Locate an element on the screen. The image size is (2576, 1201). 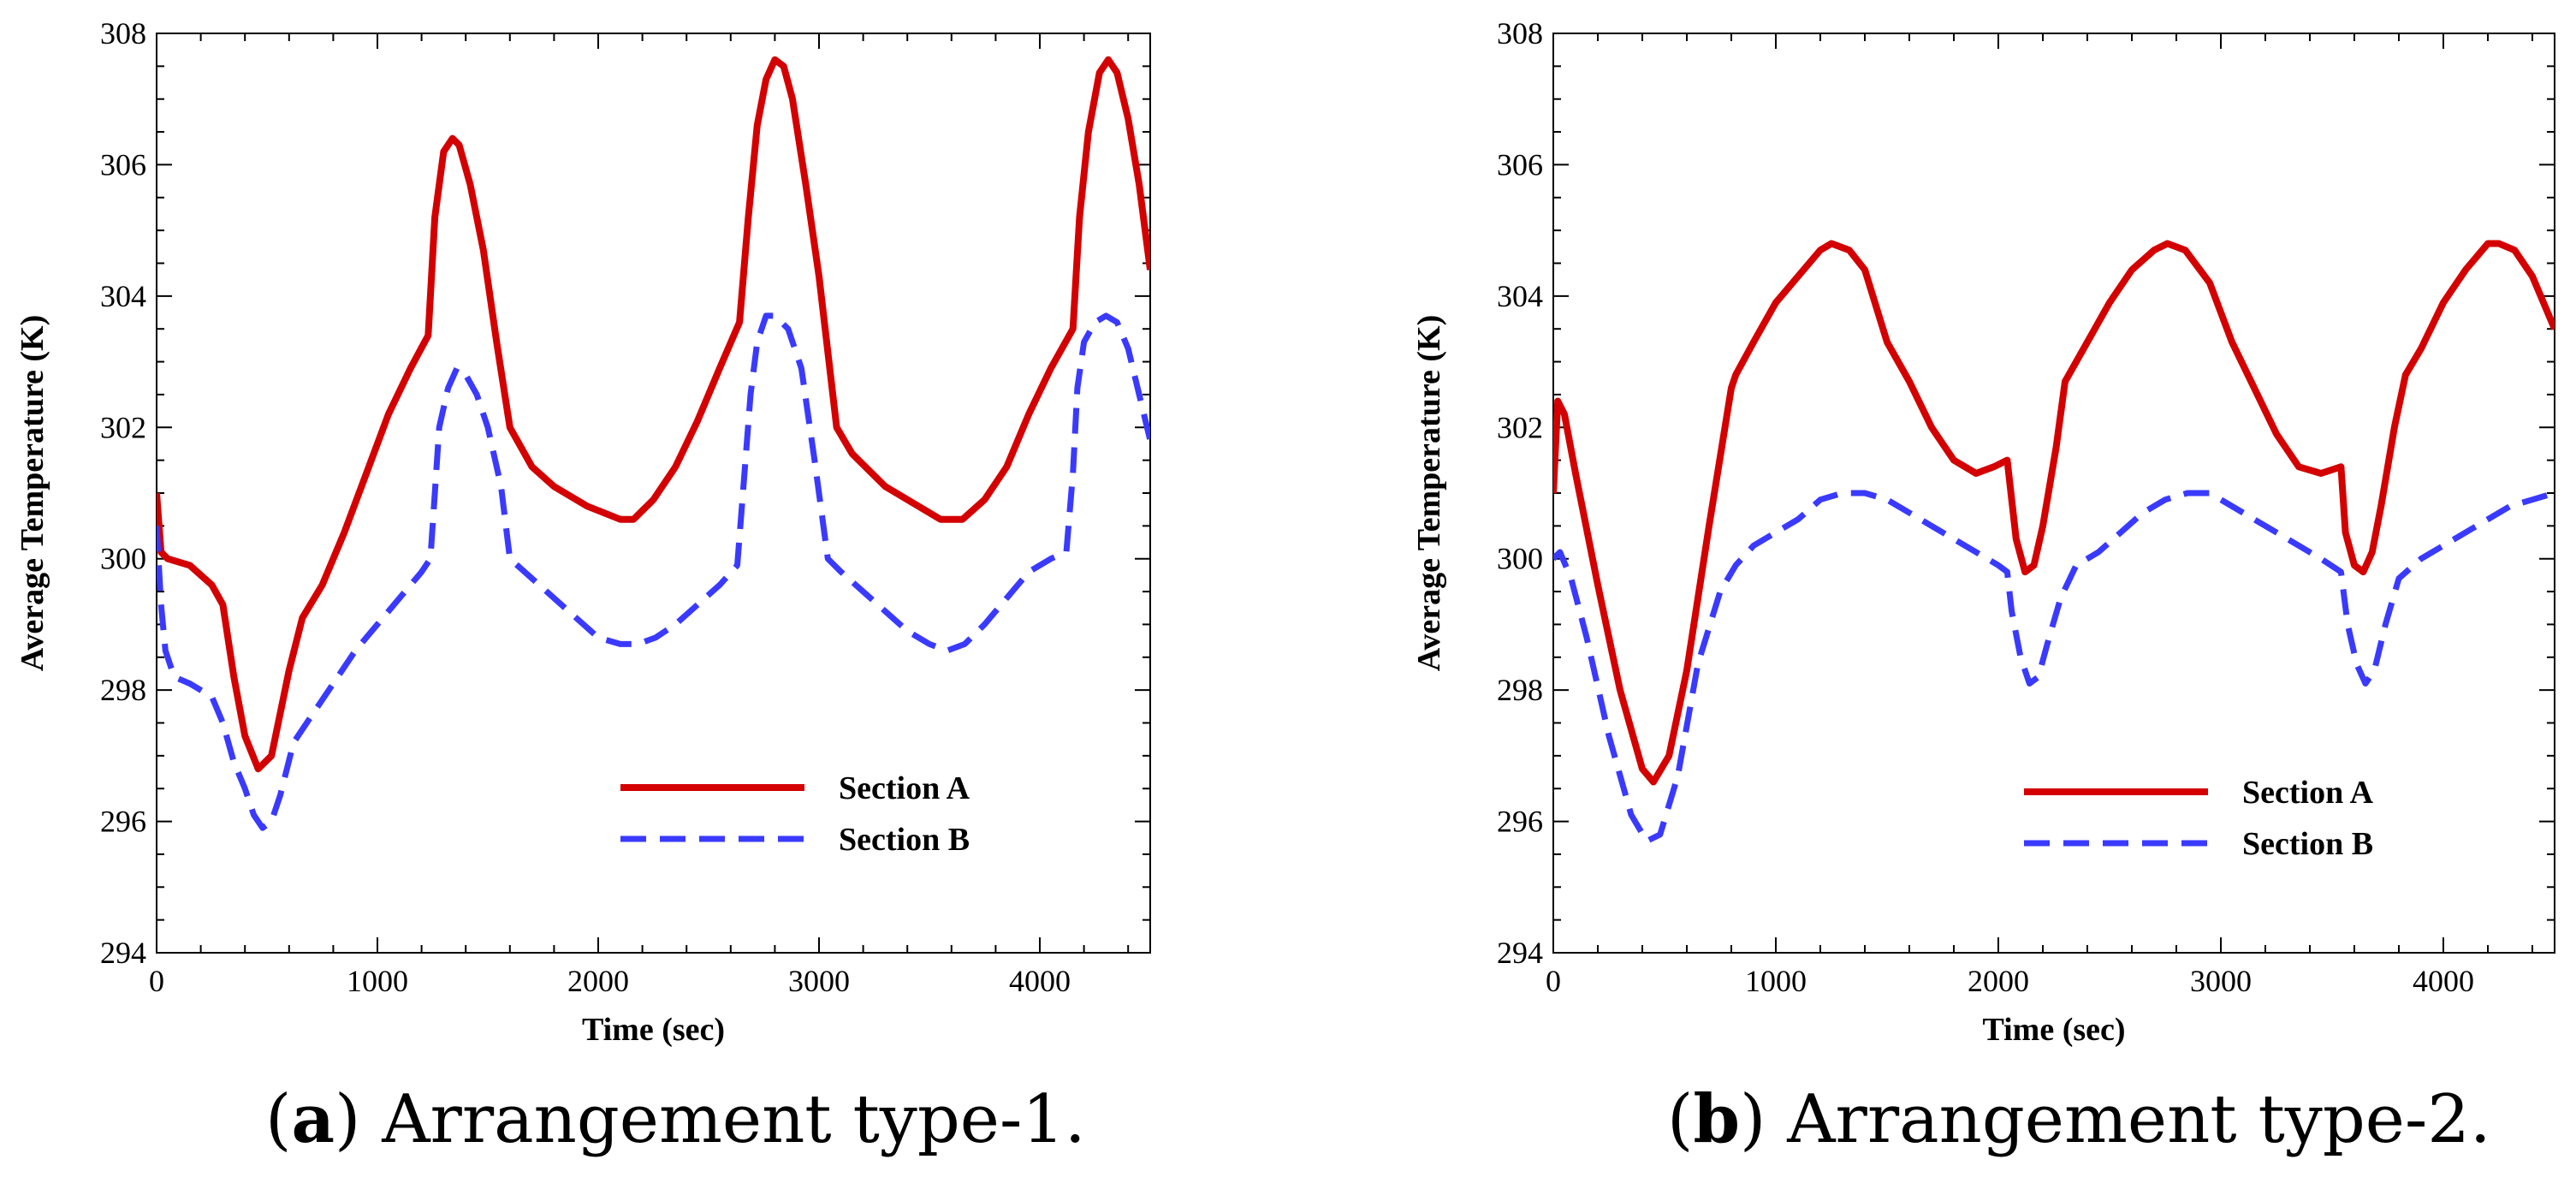
caption-b-text: Arrangement type-2. is located at coordinates (2128, 1119).